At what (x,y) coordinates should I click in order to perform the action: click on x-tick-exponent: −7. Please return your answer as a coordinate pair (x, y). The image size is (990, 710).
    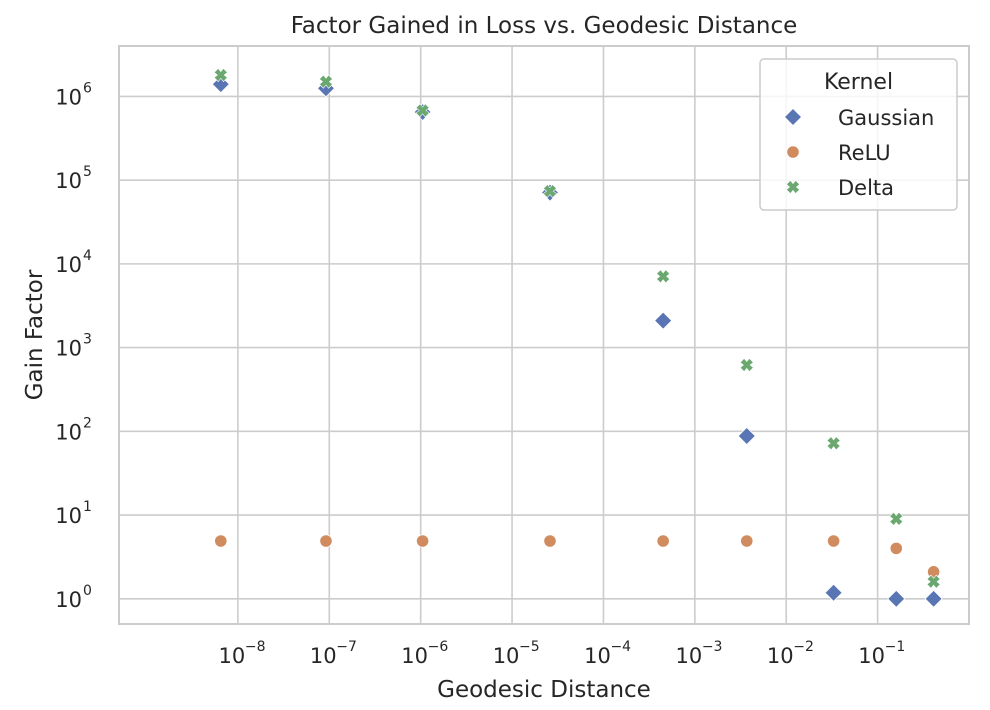
    Looking at the image, I should click on (346, 647).